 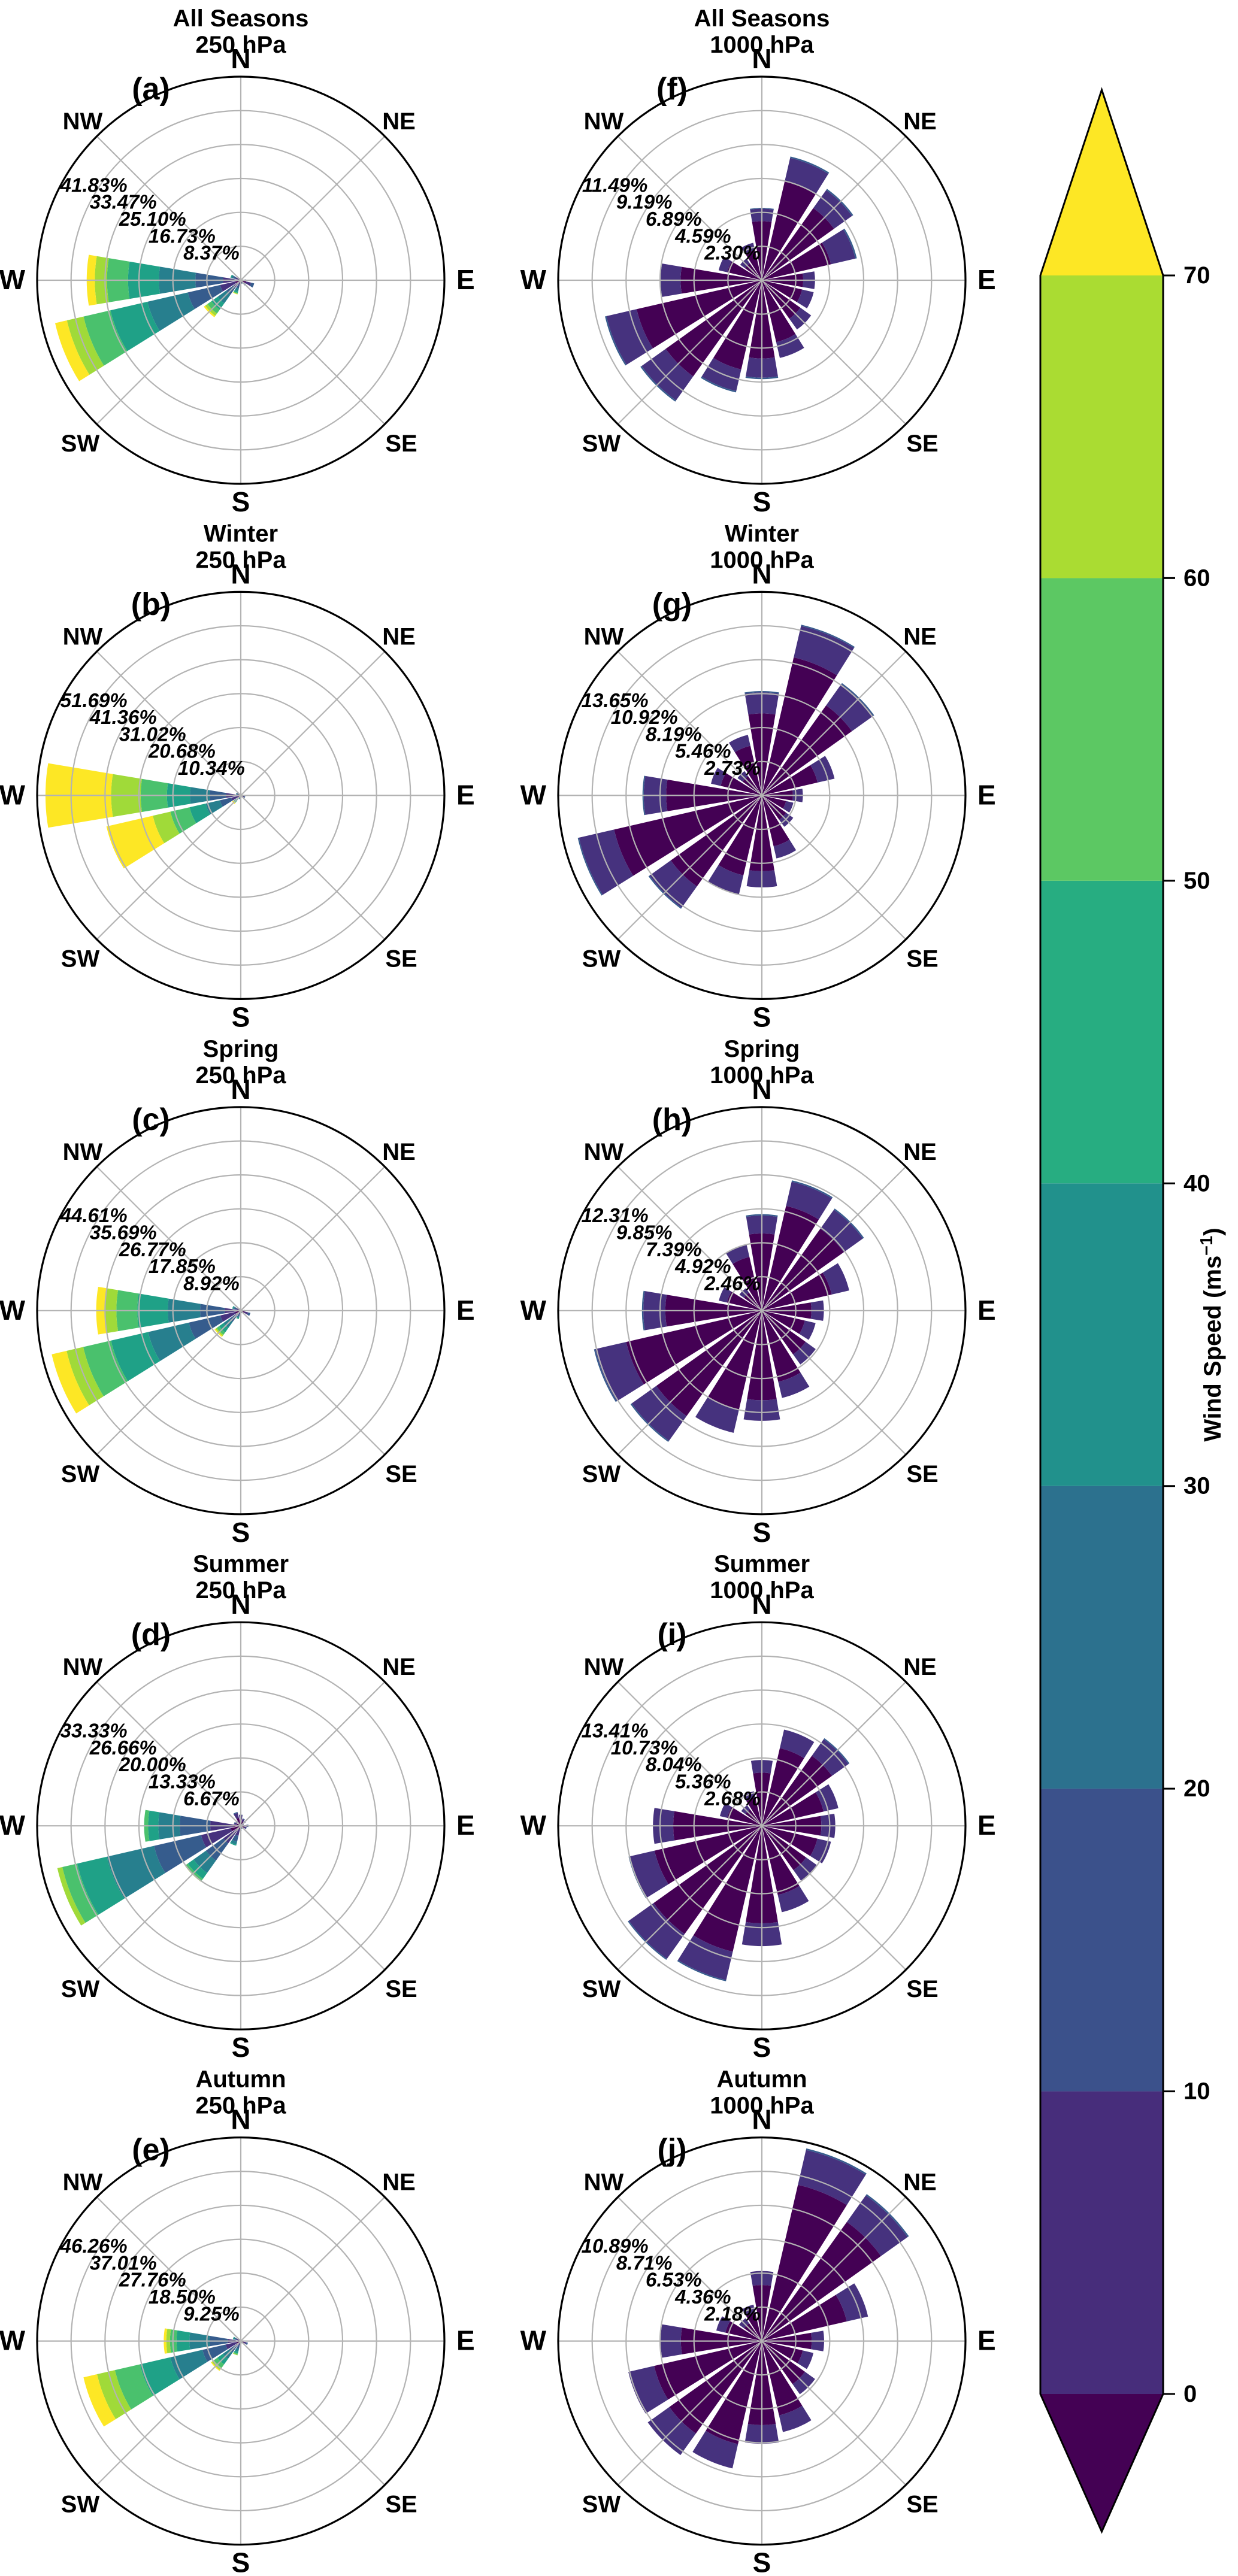 What do you see at coordinates (151, 1119) in the screenshot?
I see `panel-letter: (c)` at bounding box center [151, 1119].